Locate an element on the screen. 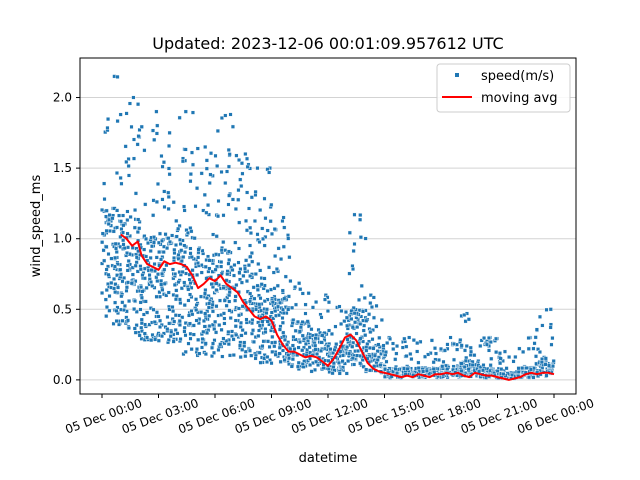 This screenshot has height=480, width=640. y-tick-label: 0.5 is located at coordinates (62, 309).